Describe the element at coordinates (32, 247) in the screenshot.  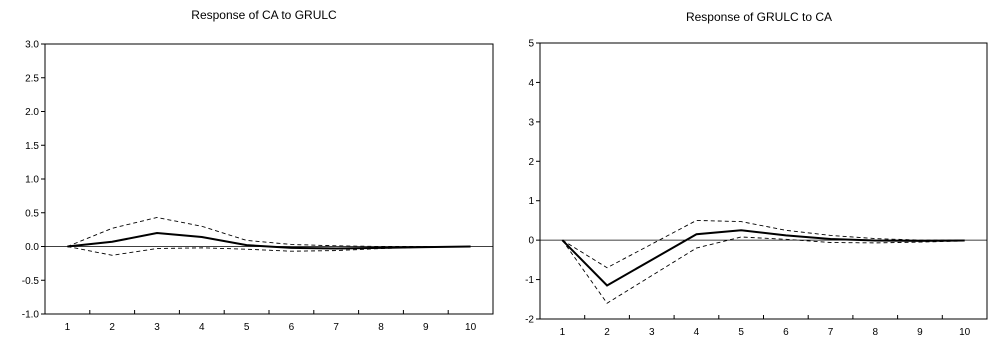
I see `y-tick-label: 0.0` at that location.